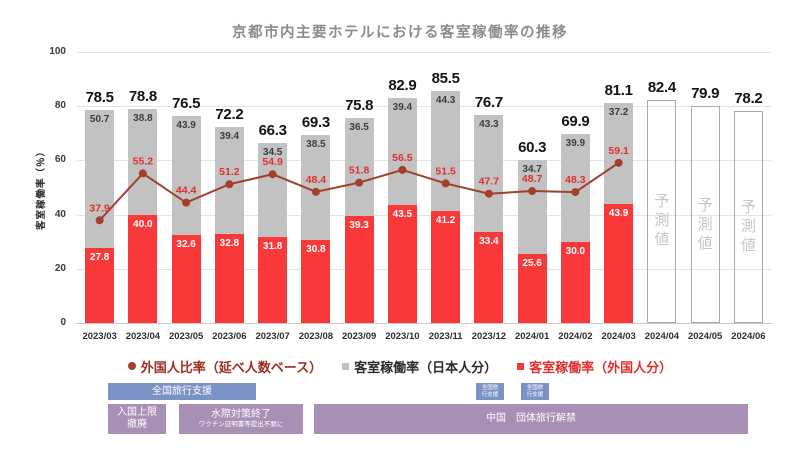  I want to click on x-tick-label: 2023/09, so click(359, 336).